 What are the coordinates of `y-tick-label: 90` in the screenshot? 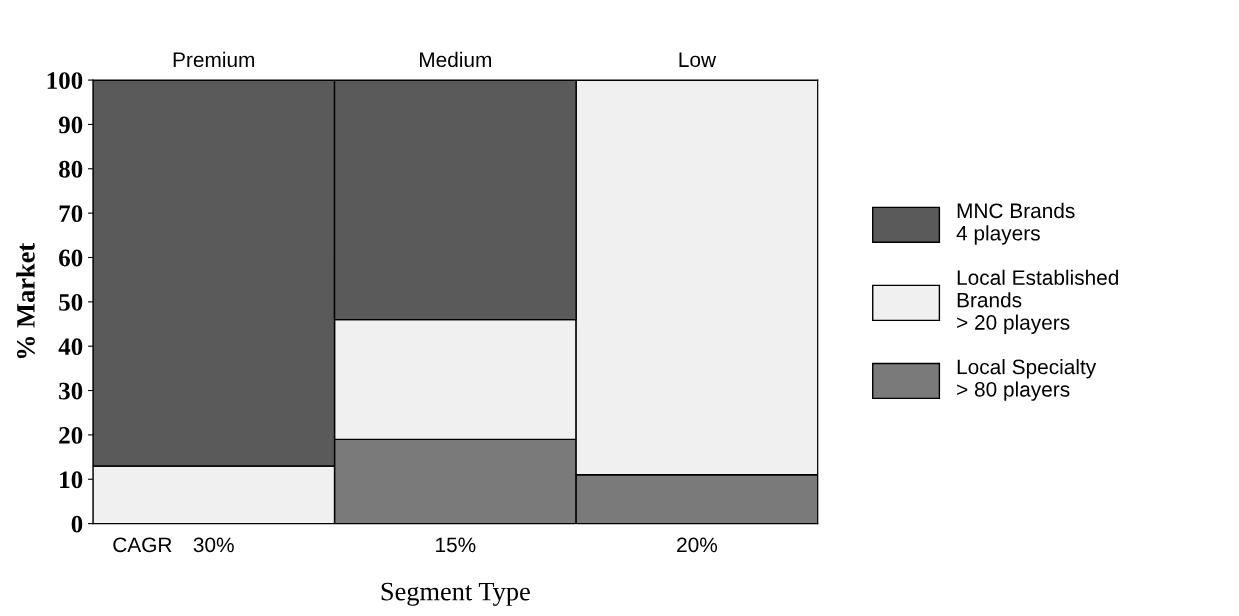 It's located at (70, 125).